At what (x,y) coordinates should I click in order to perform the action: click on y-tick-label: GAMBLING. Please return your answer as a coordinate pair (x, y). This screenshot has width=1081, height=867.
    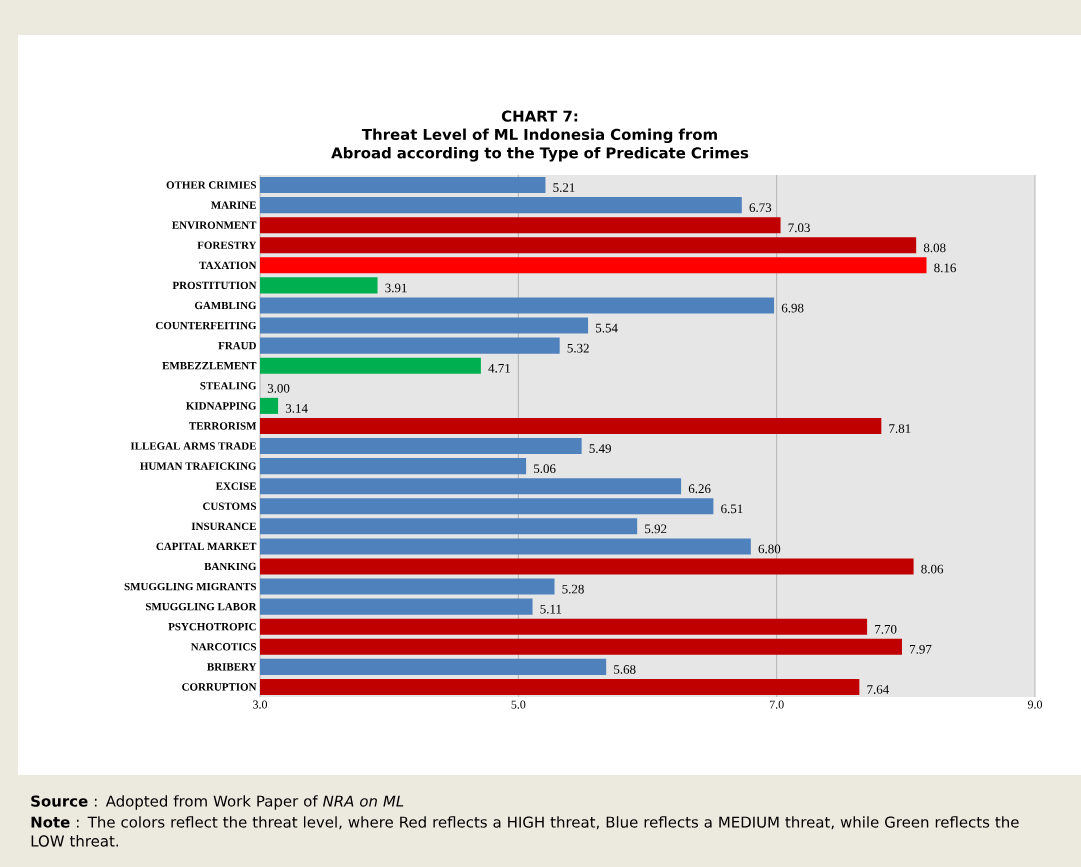
    Looking at the image, I should click on (225, 305).